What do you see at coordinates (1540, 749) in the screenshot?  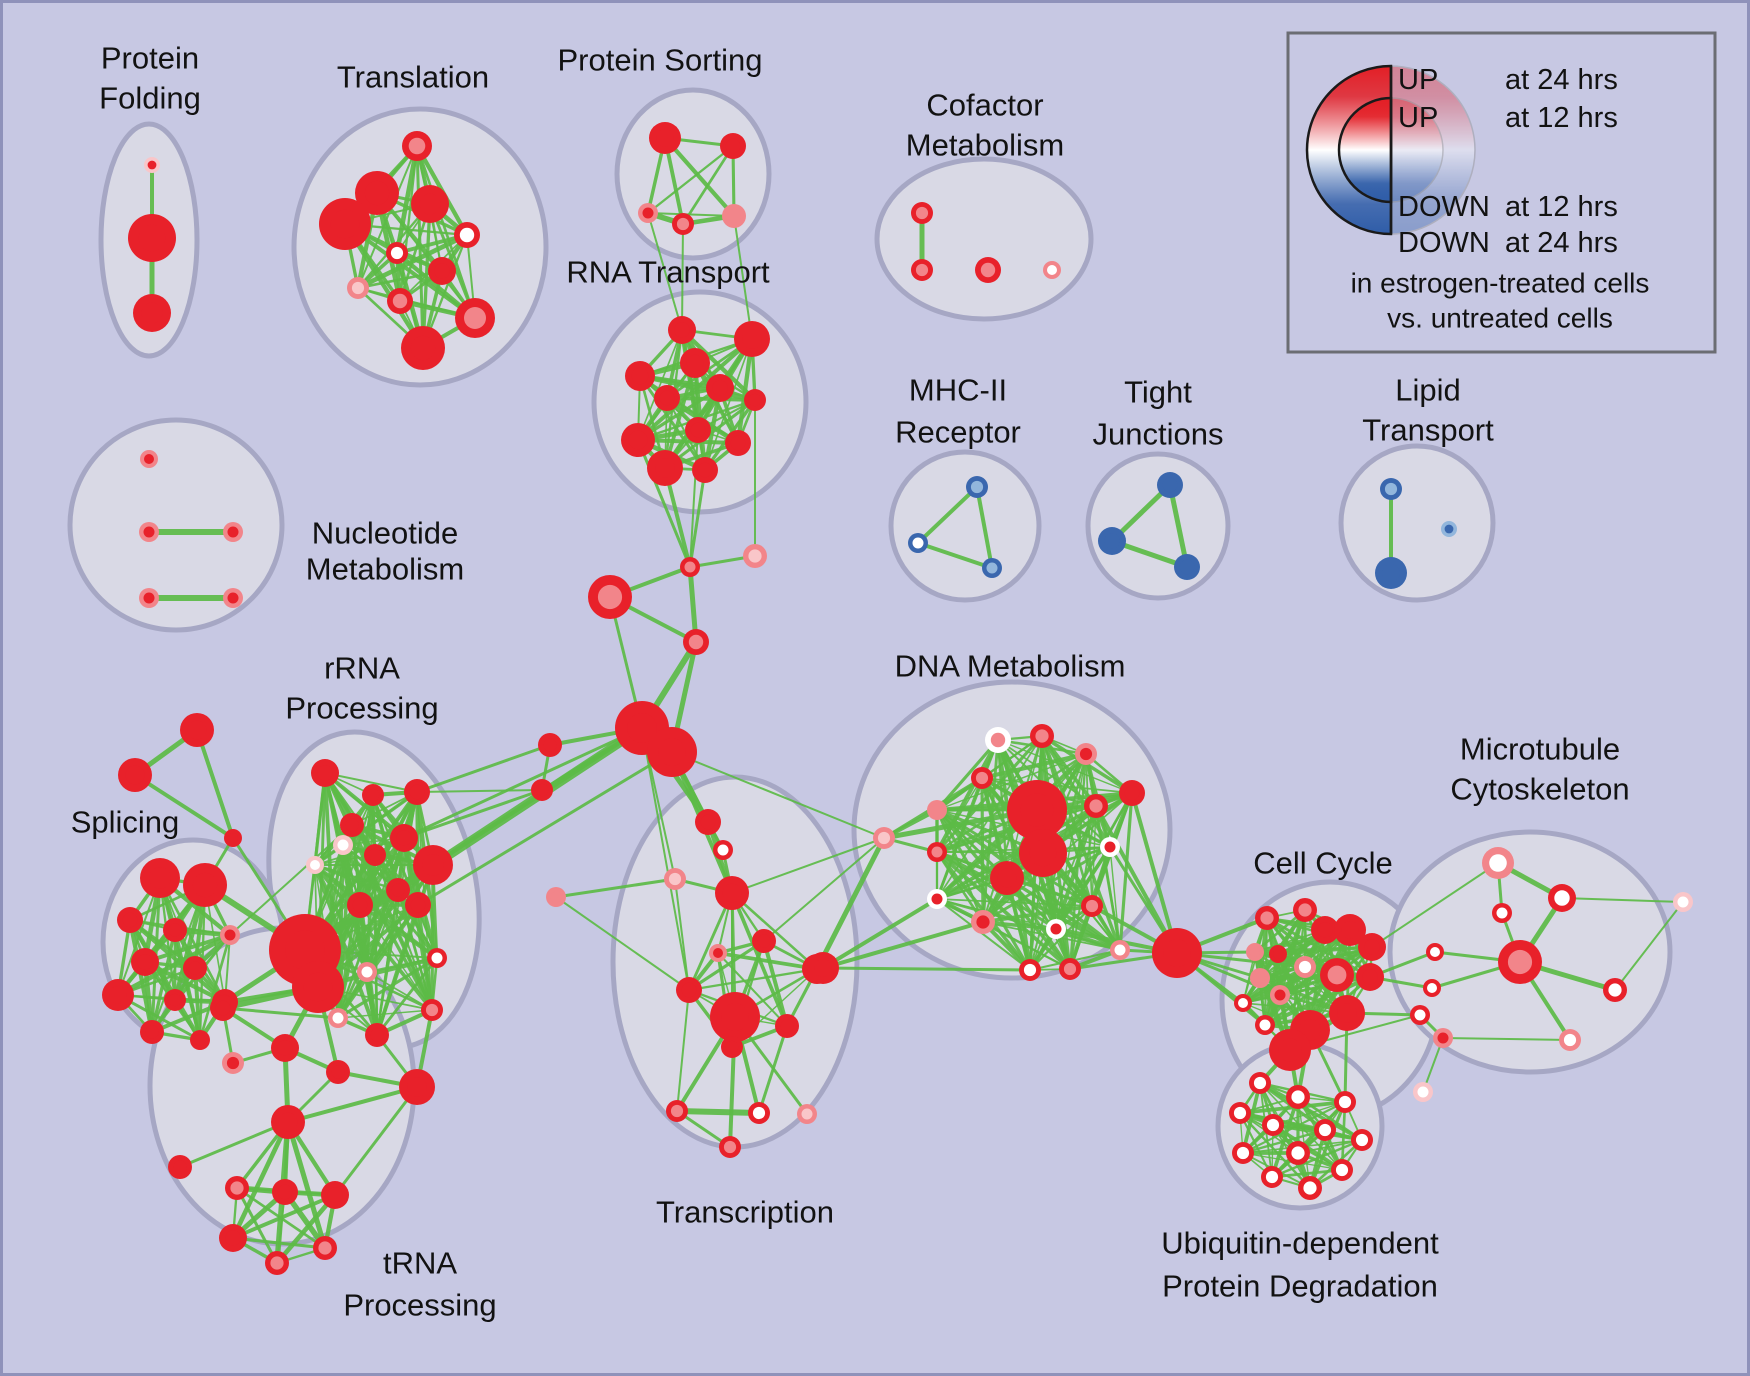 I see `cluster-label-microtubule-cytoskeleton: Microtubule` at bounding box center [1540, 749].